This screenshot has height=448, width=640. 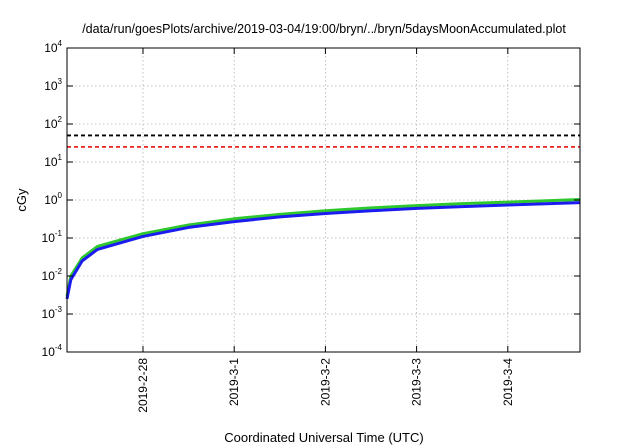 I want to click on y-tick-label: 10³, so click(x=53, y=85).